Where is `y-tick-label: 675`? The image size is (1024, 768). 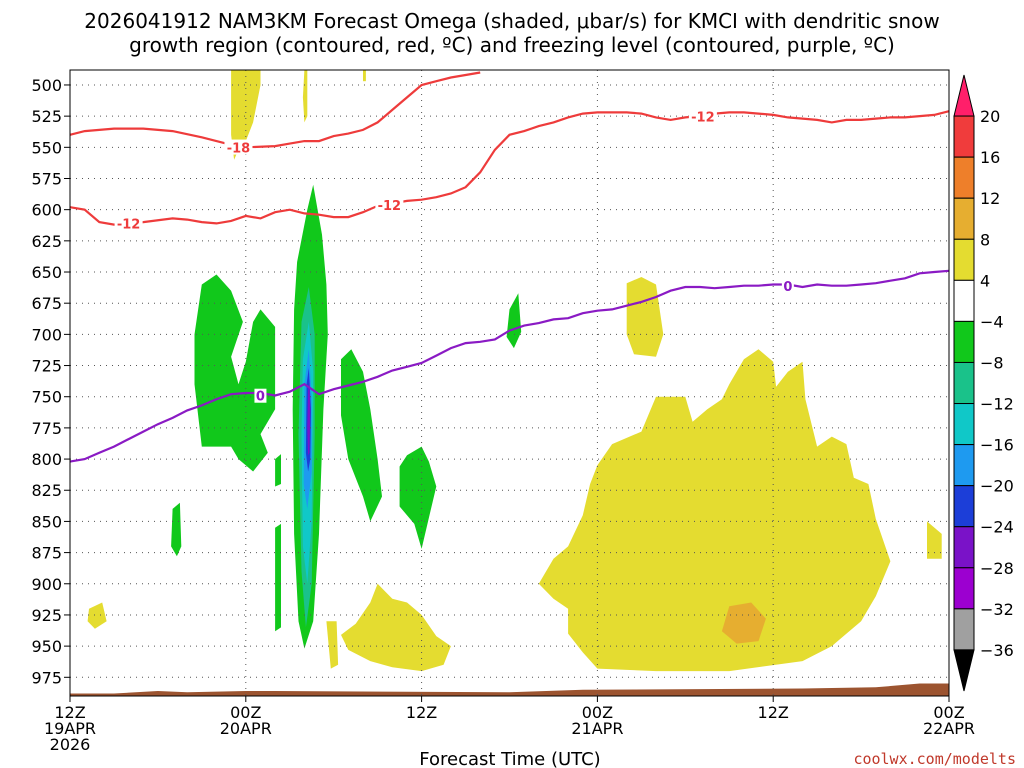 y-tick-label: 675 is located at coordinates (46, 303).